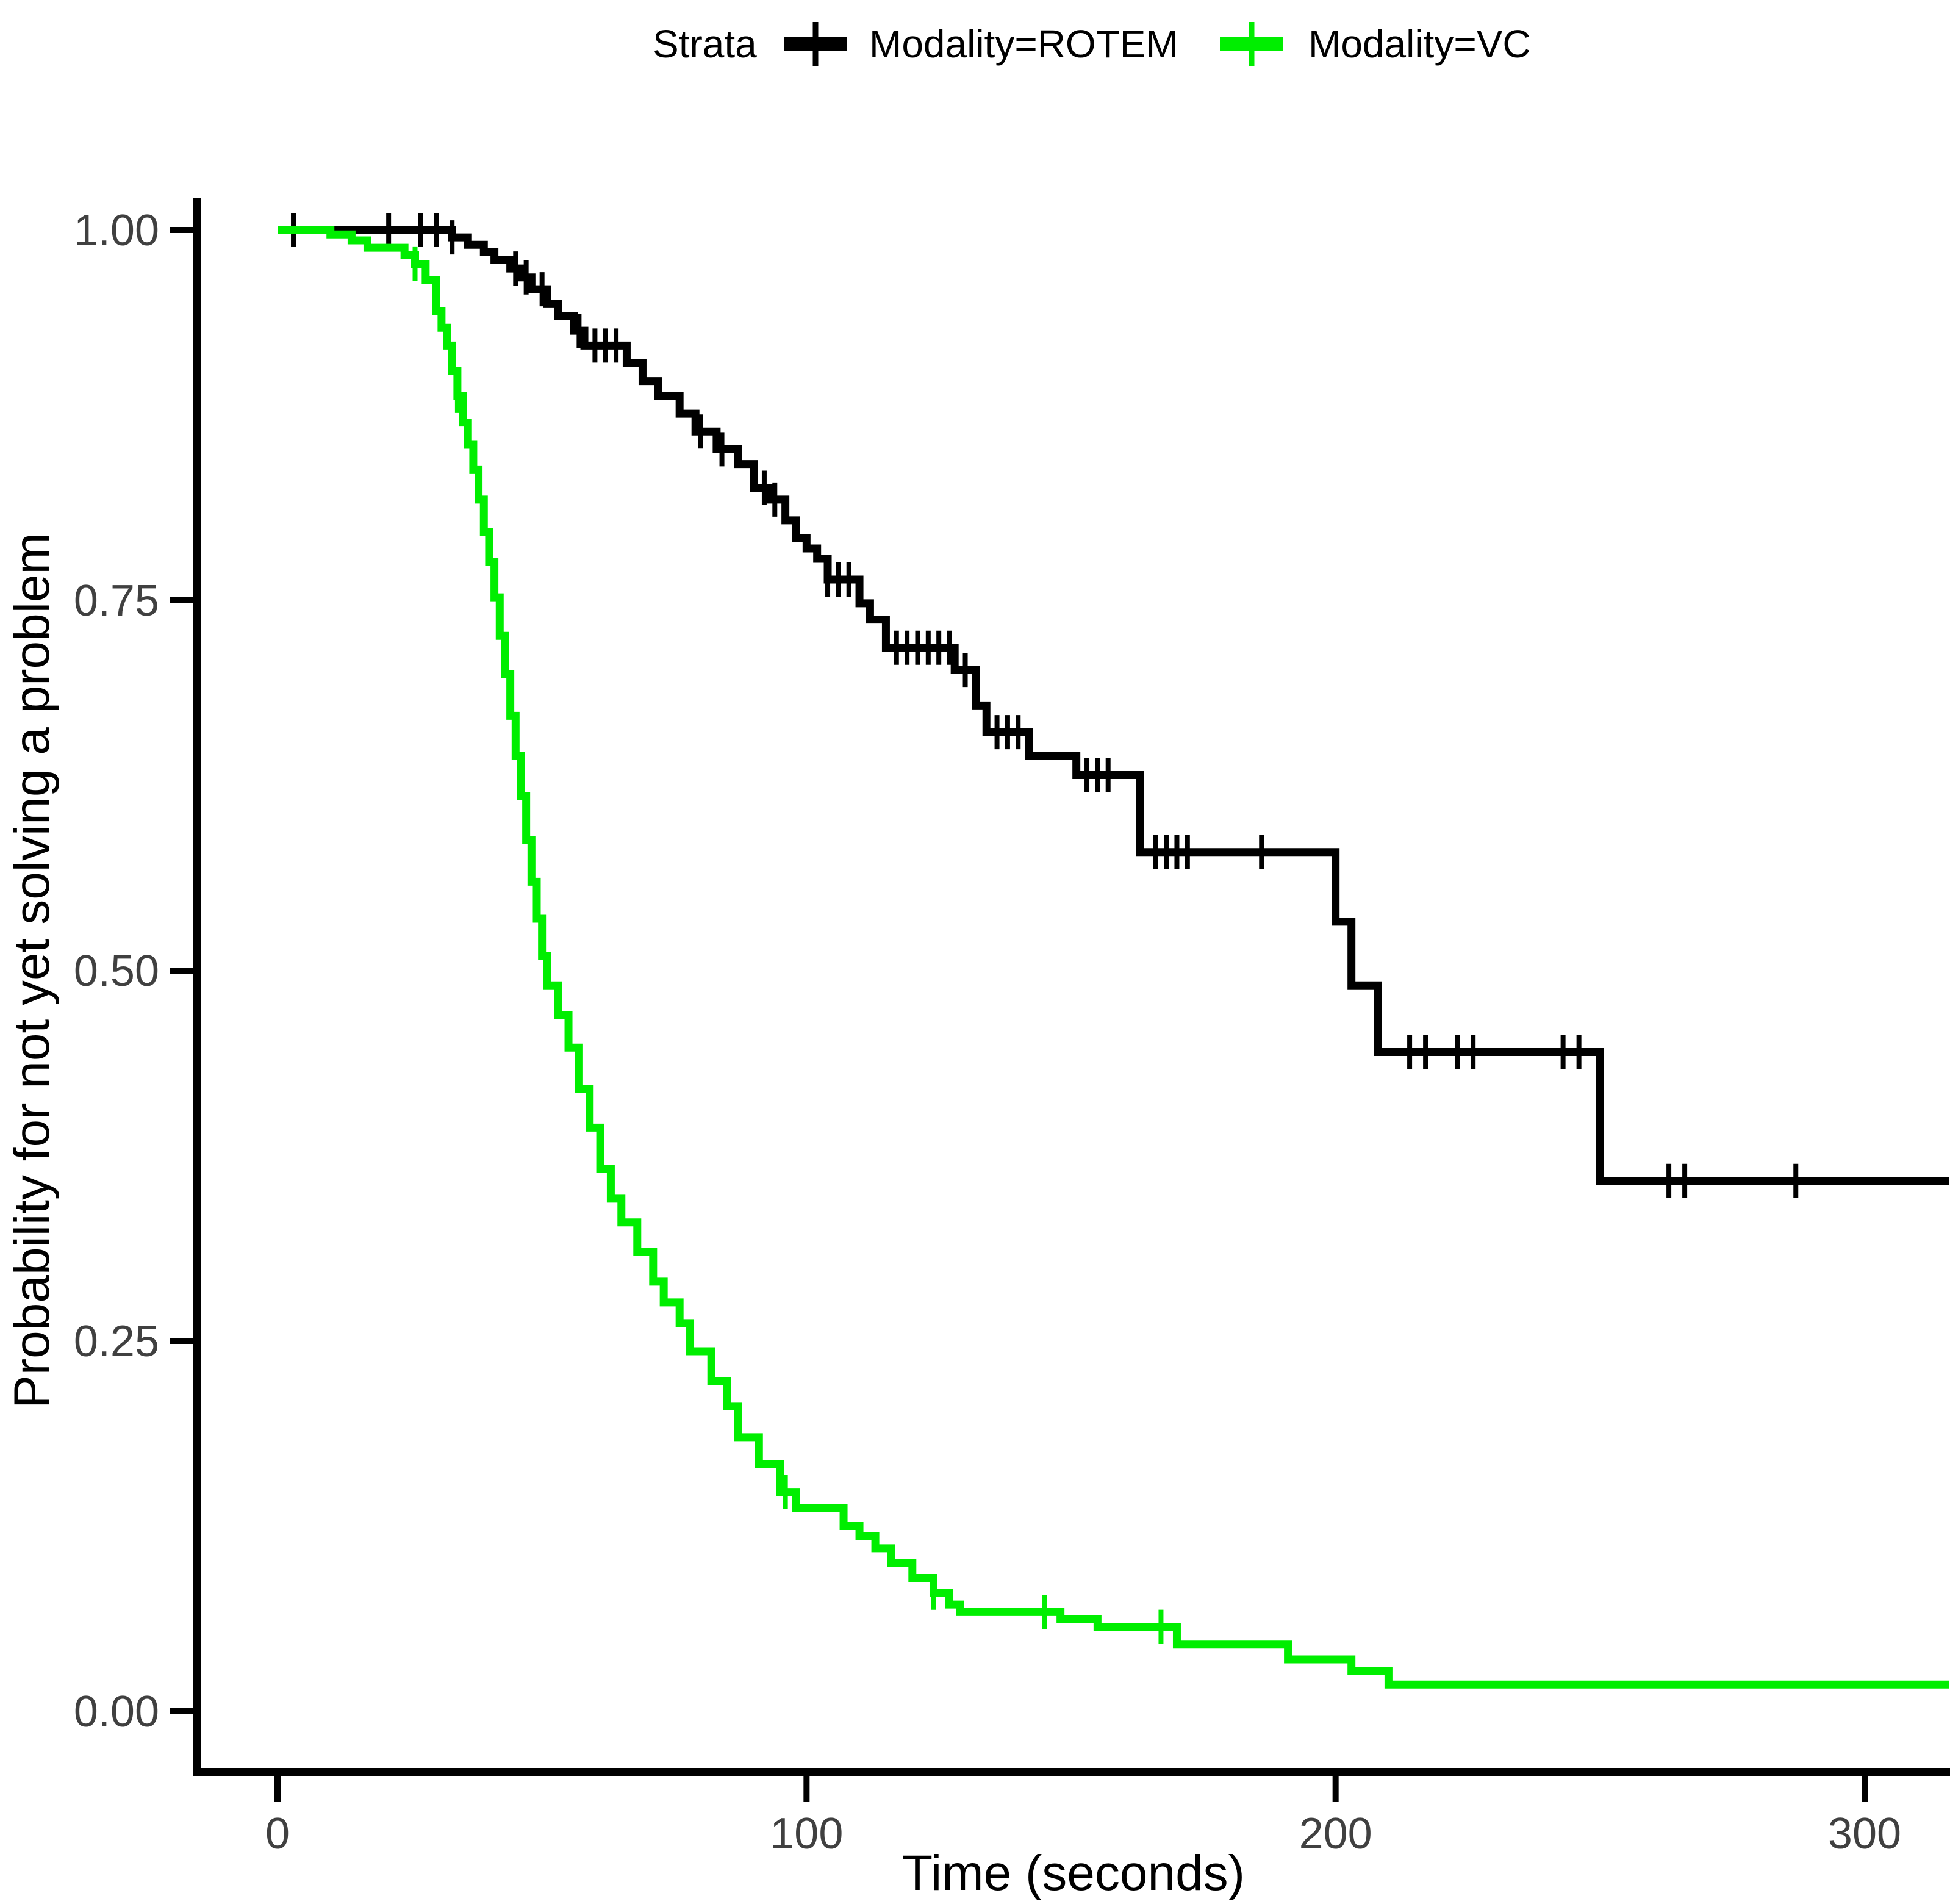 The height and width of the screenshot is (1904, 1950). I want to click on legend-item-label: Modality=ROTEM, so click(1023, 44).